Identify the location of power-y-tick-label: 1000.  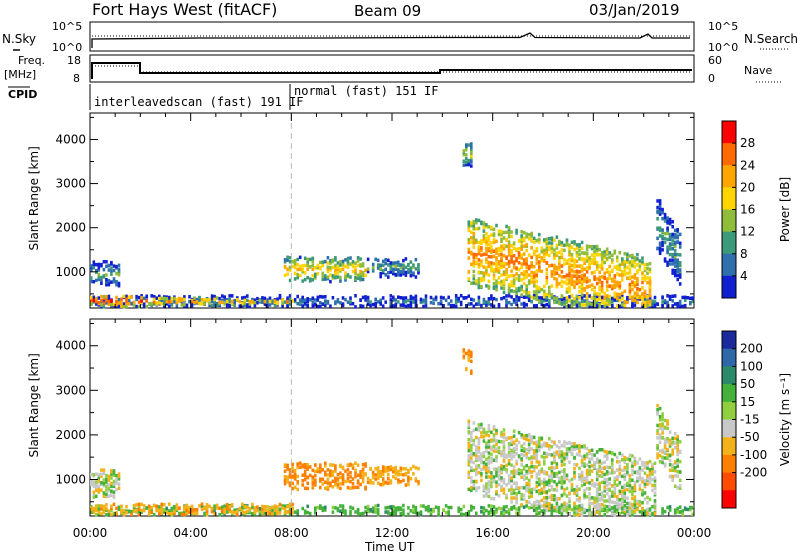
(70, 272).